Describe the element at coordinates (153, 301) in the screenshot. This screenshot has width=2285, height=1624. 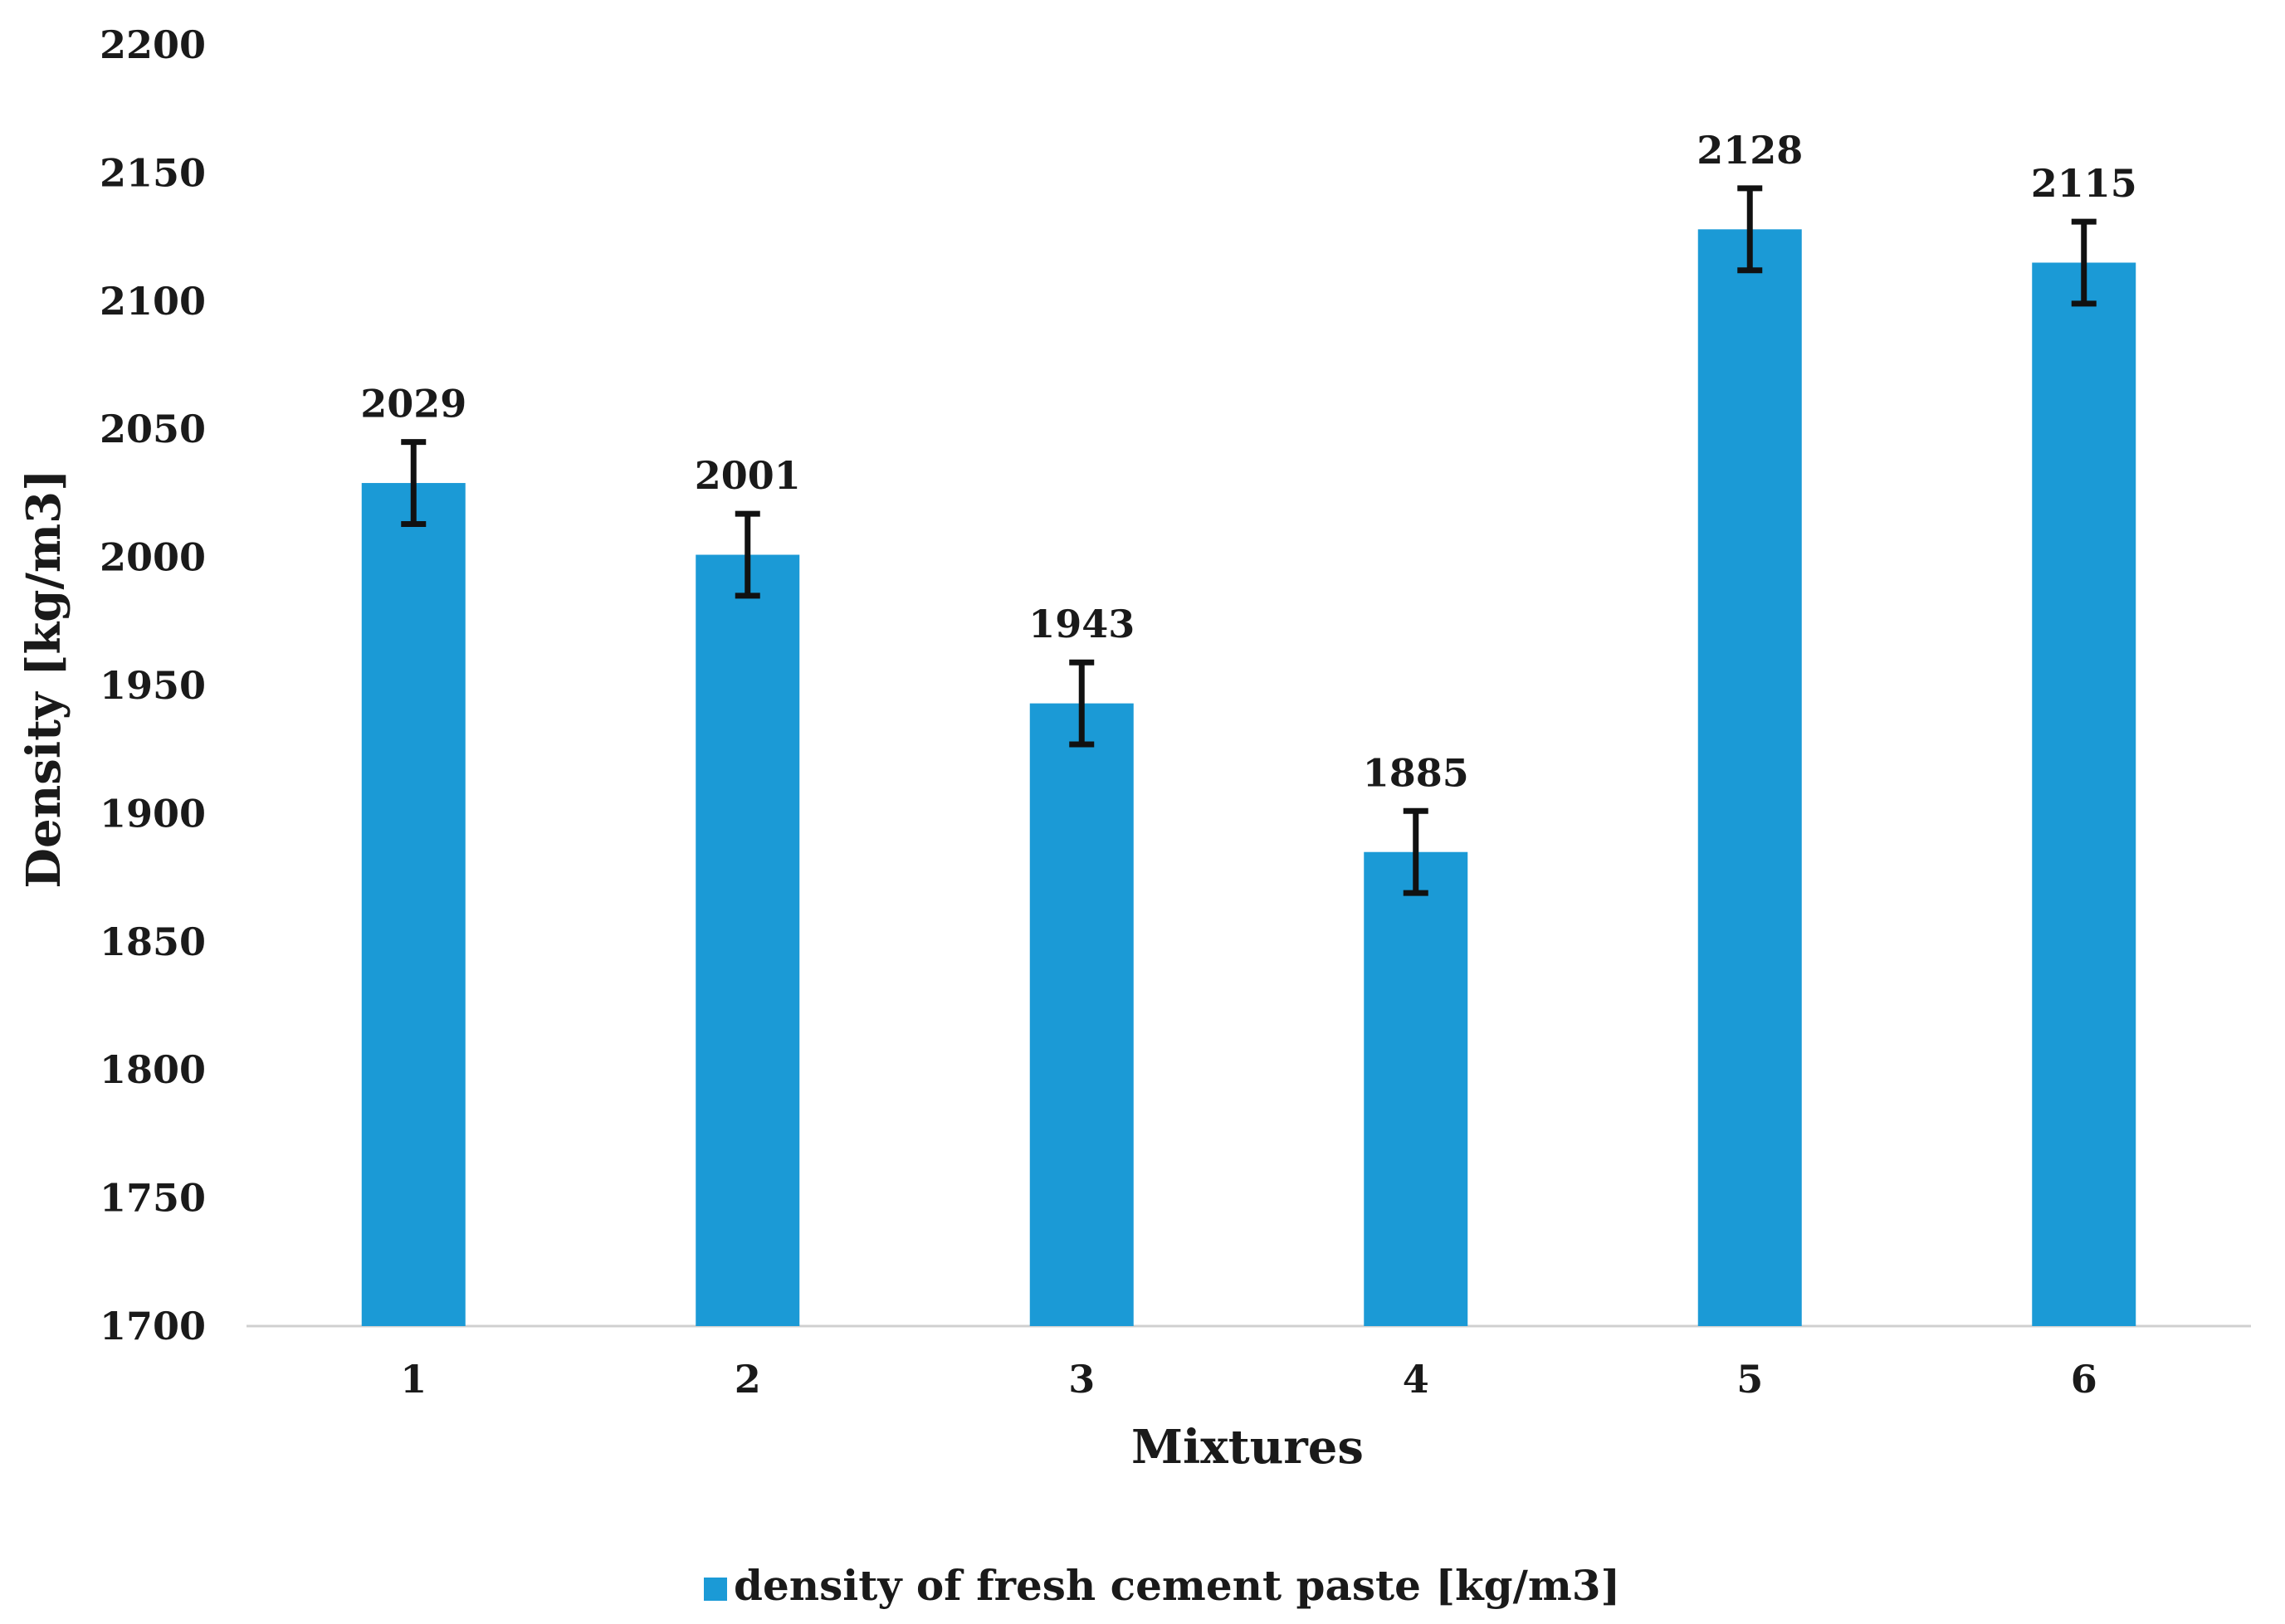
I see `y-tick-label: 2100` at that location.